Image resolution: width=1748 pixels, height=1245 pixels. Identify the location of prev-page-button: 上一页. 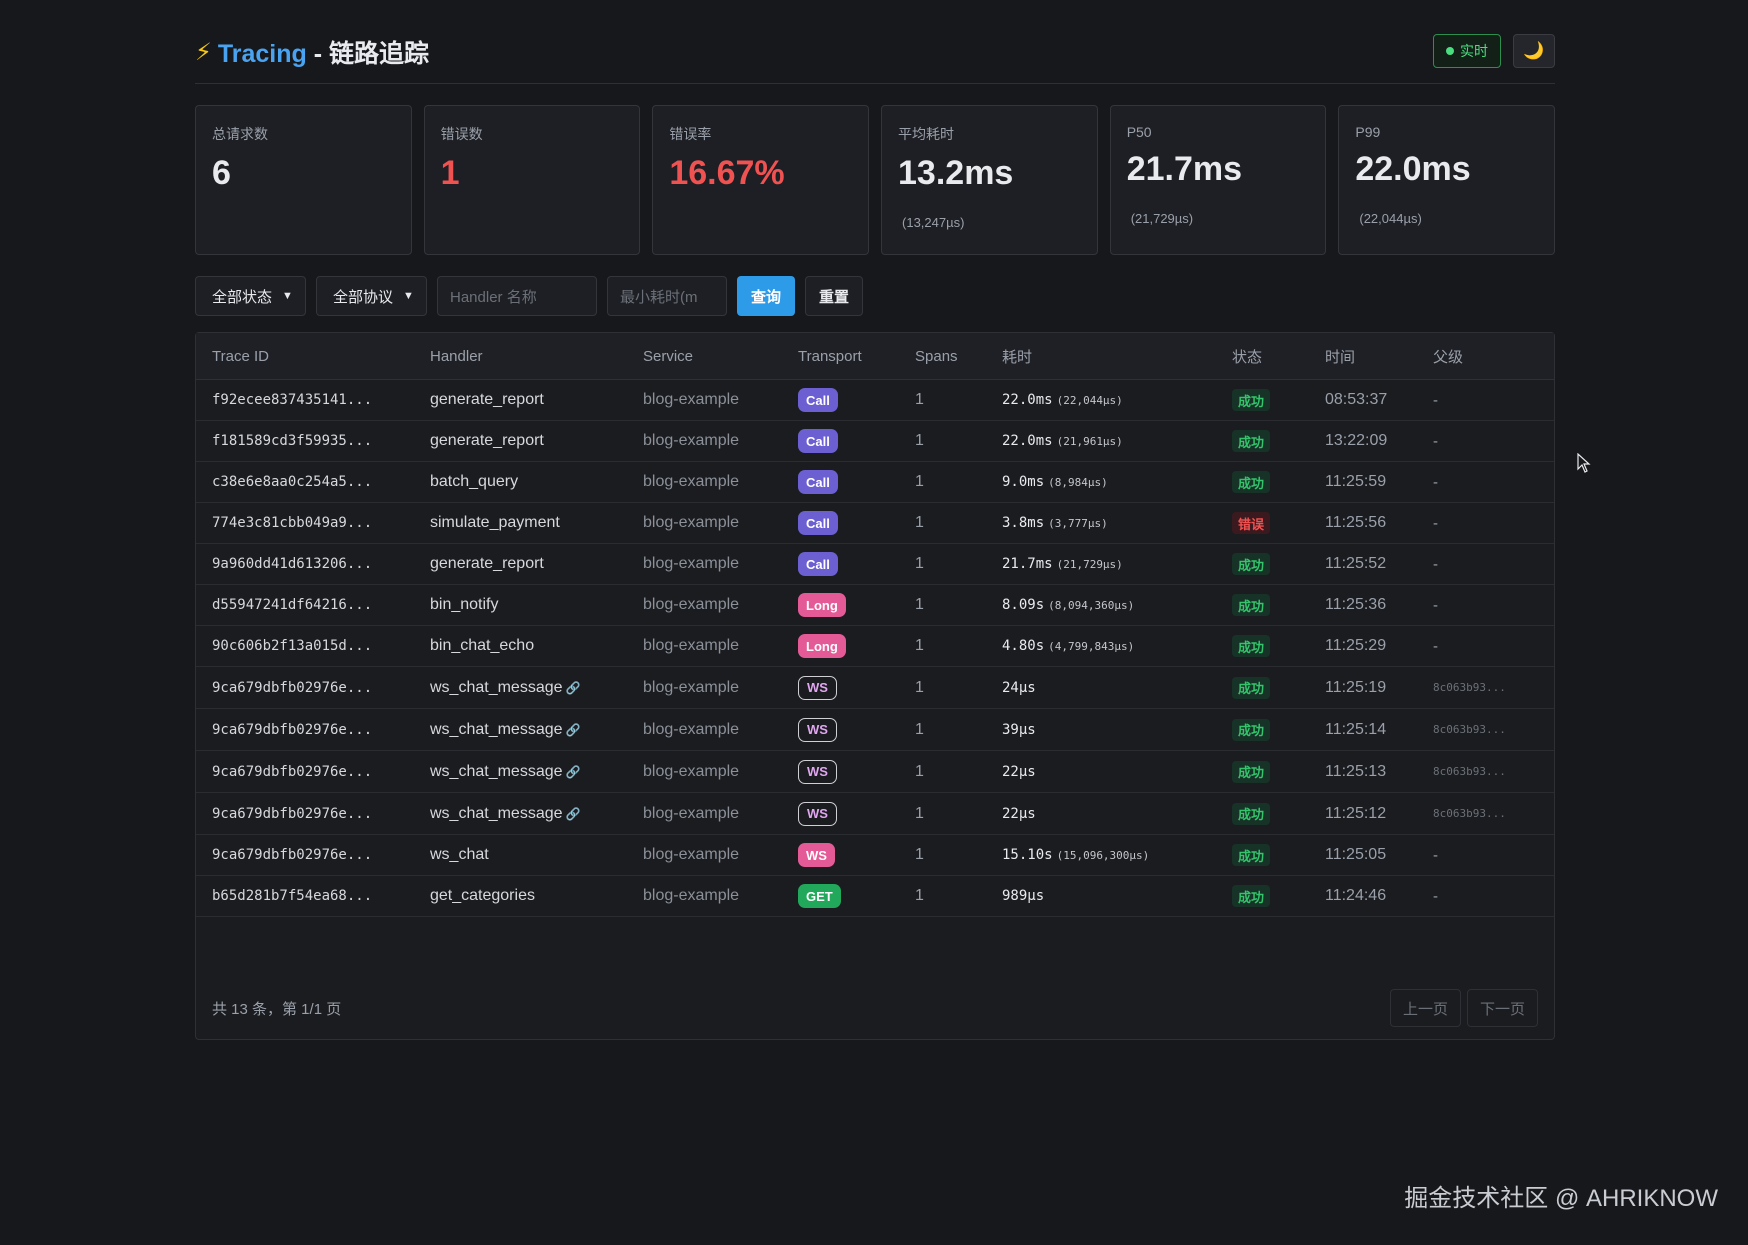
(1425, 1008).